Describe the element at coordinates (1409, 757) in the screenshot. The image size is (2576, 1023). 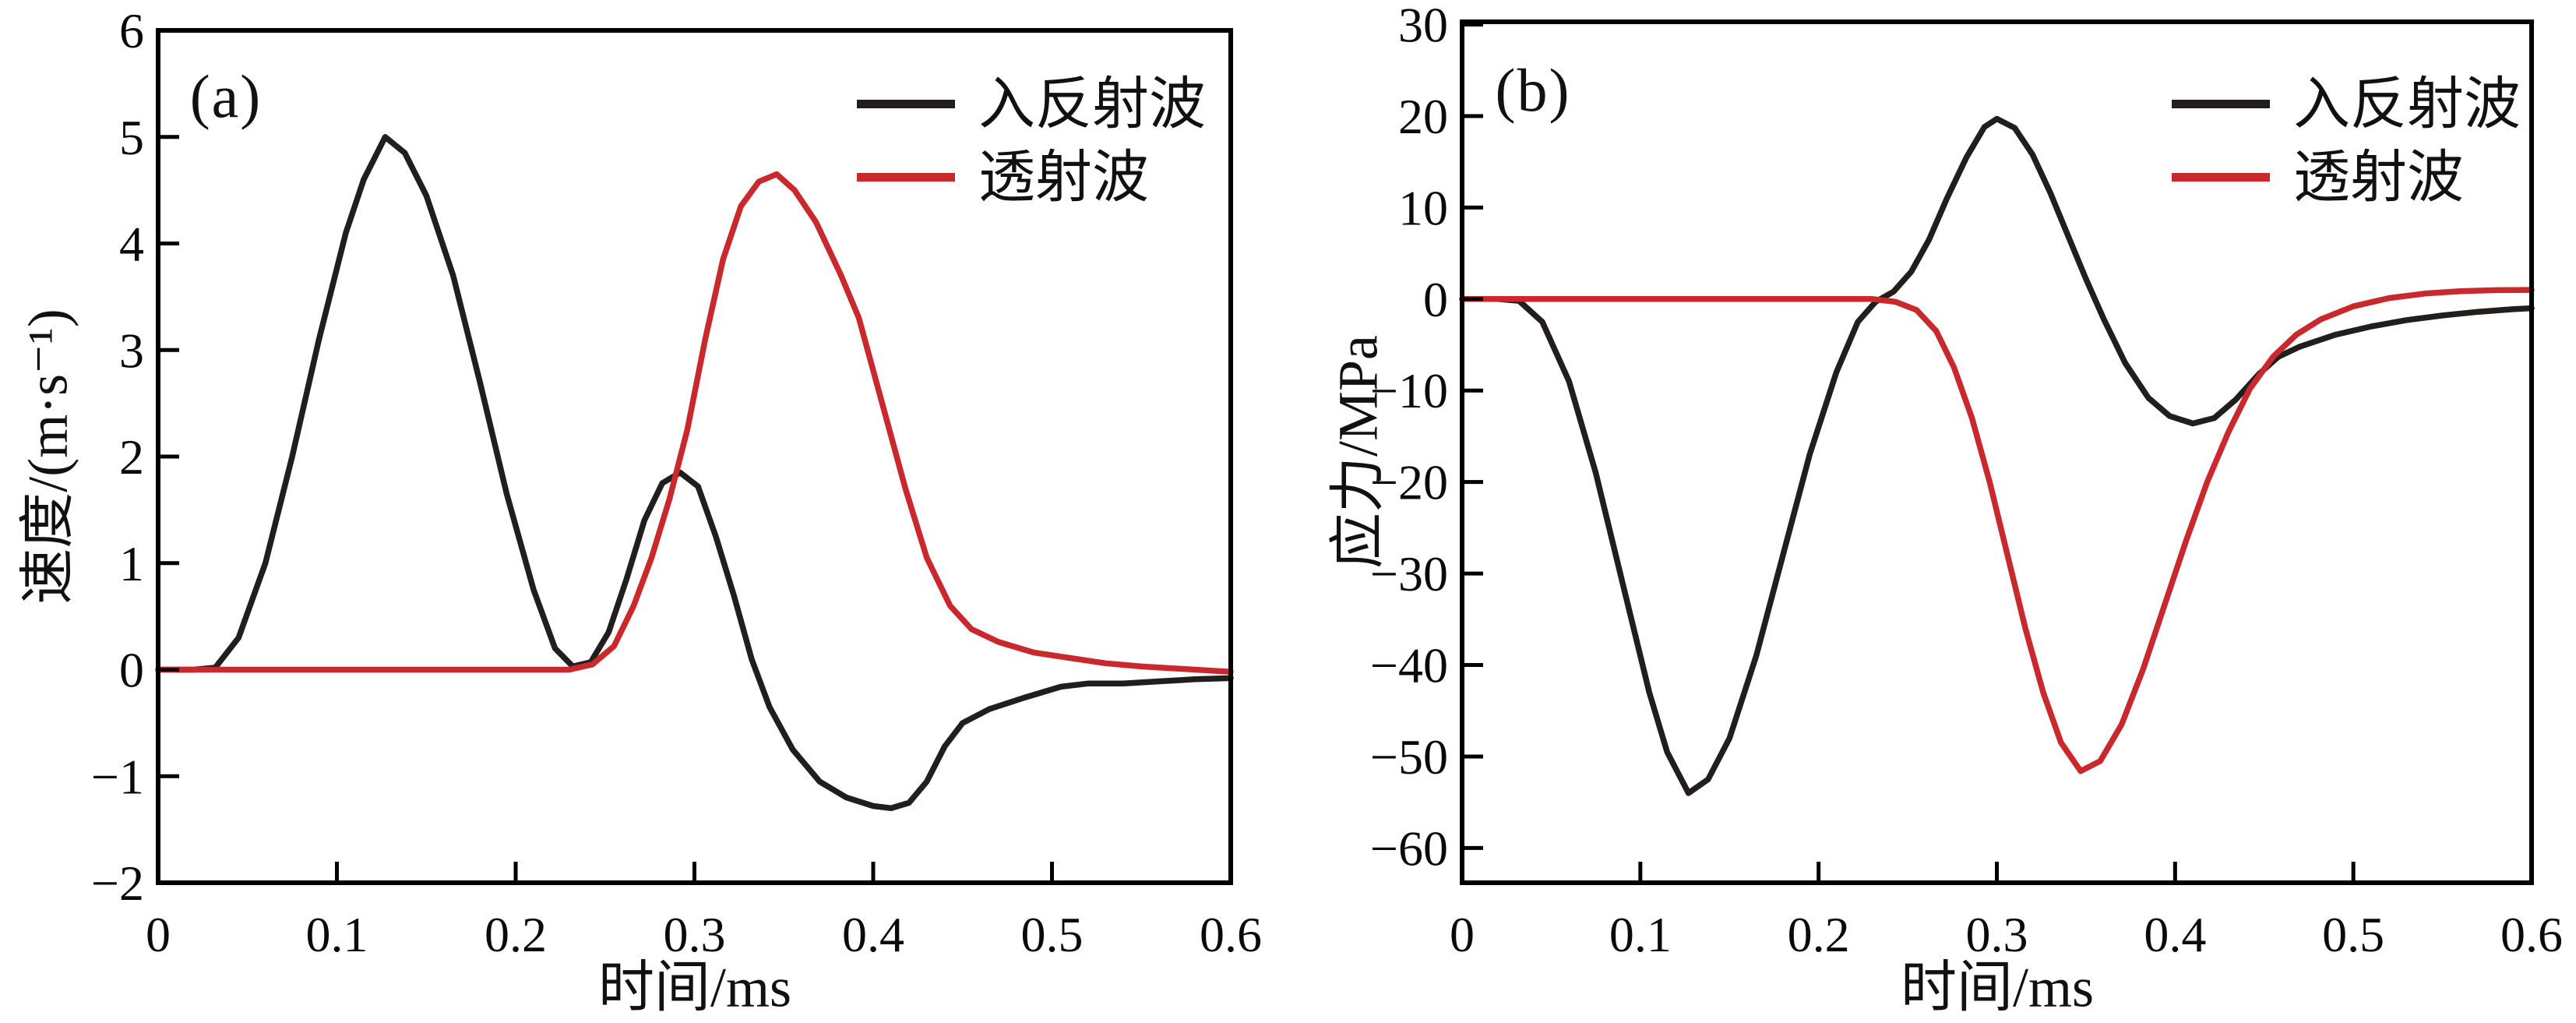
I see `y-tick-label: −50` at that location.